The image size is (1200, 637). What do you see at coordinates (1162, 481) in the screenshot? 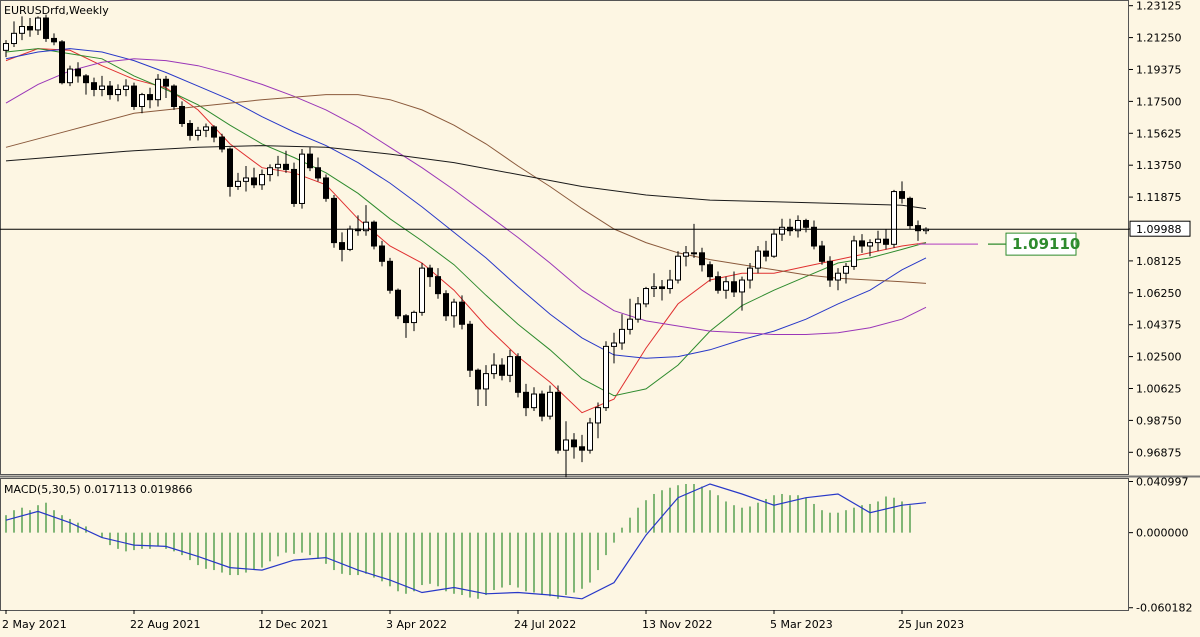
I see `macd-tick-label: 0.040997` at bounding box center [1162, 481].